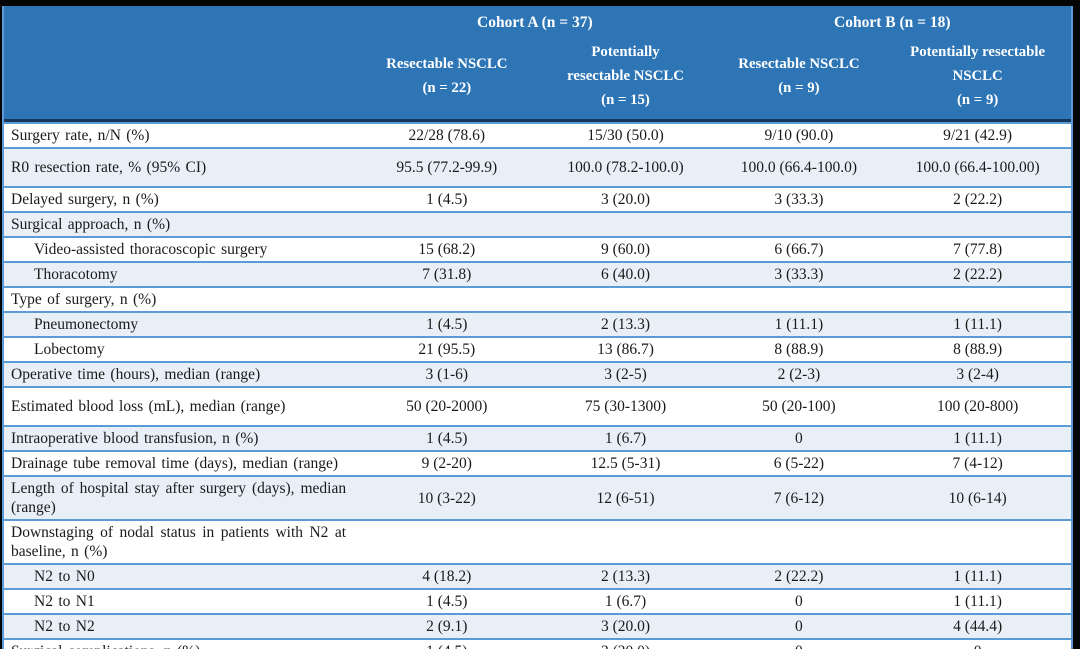 Image resolution: width=1080 pixels, height=649 pixels. What do you see at coordinates (180, 21) in the screenshot?
I see `corner-cell` at bounding box center [180, 21].